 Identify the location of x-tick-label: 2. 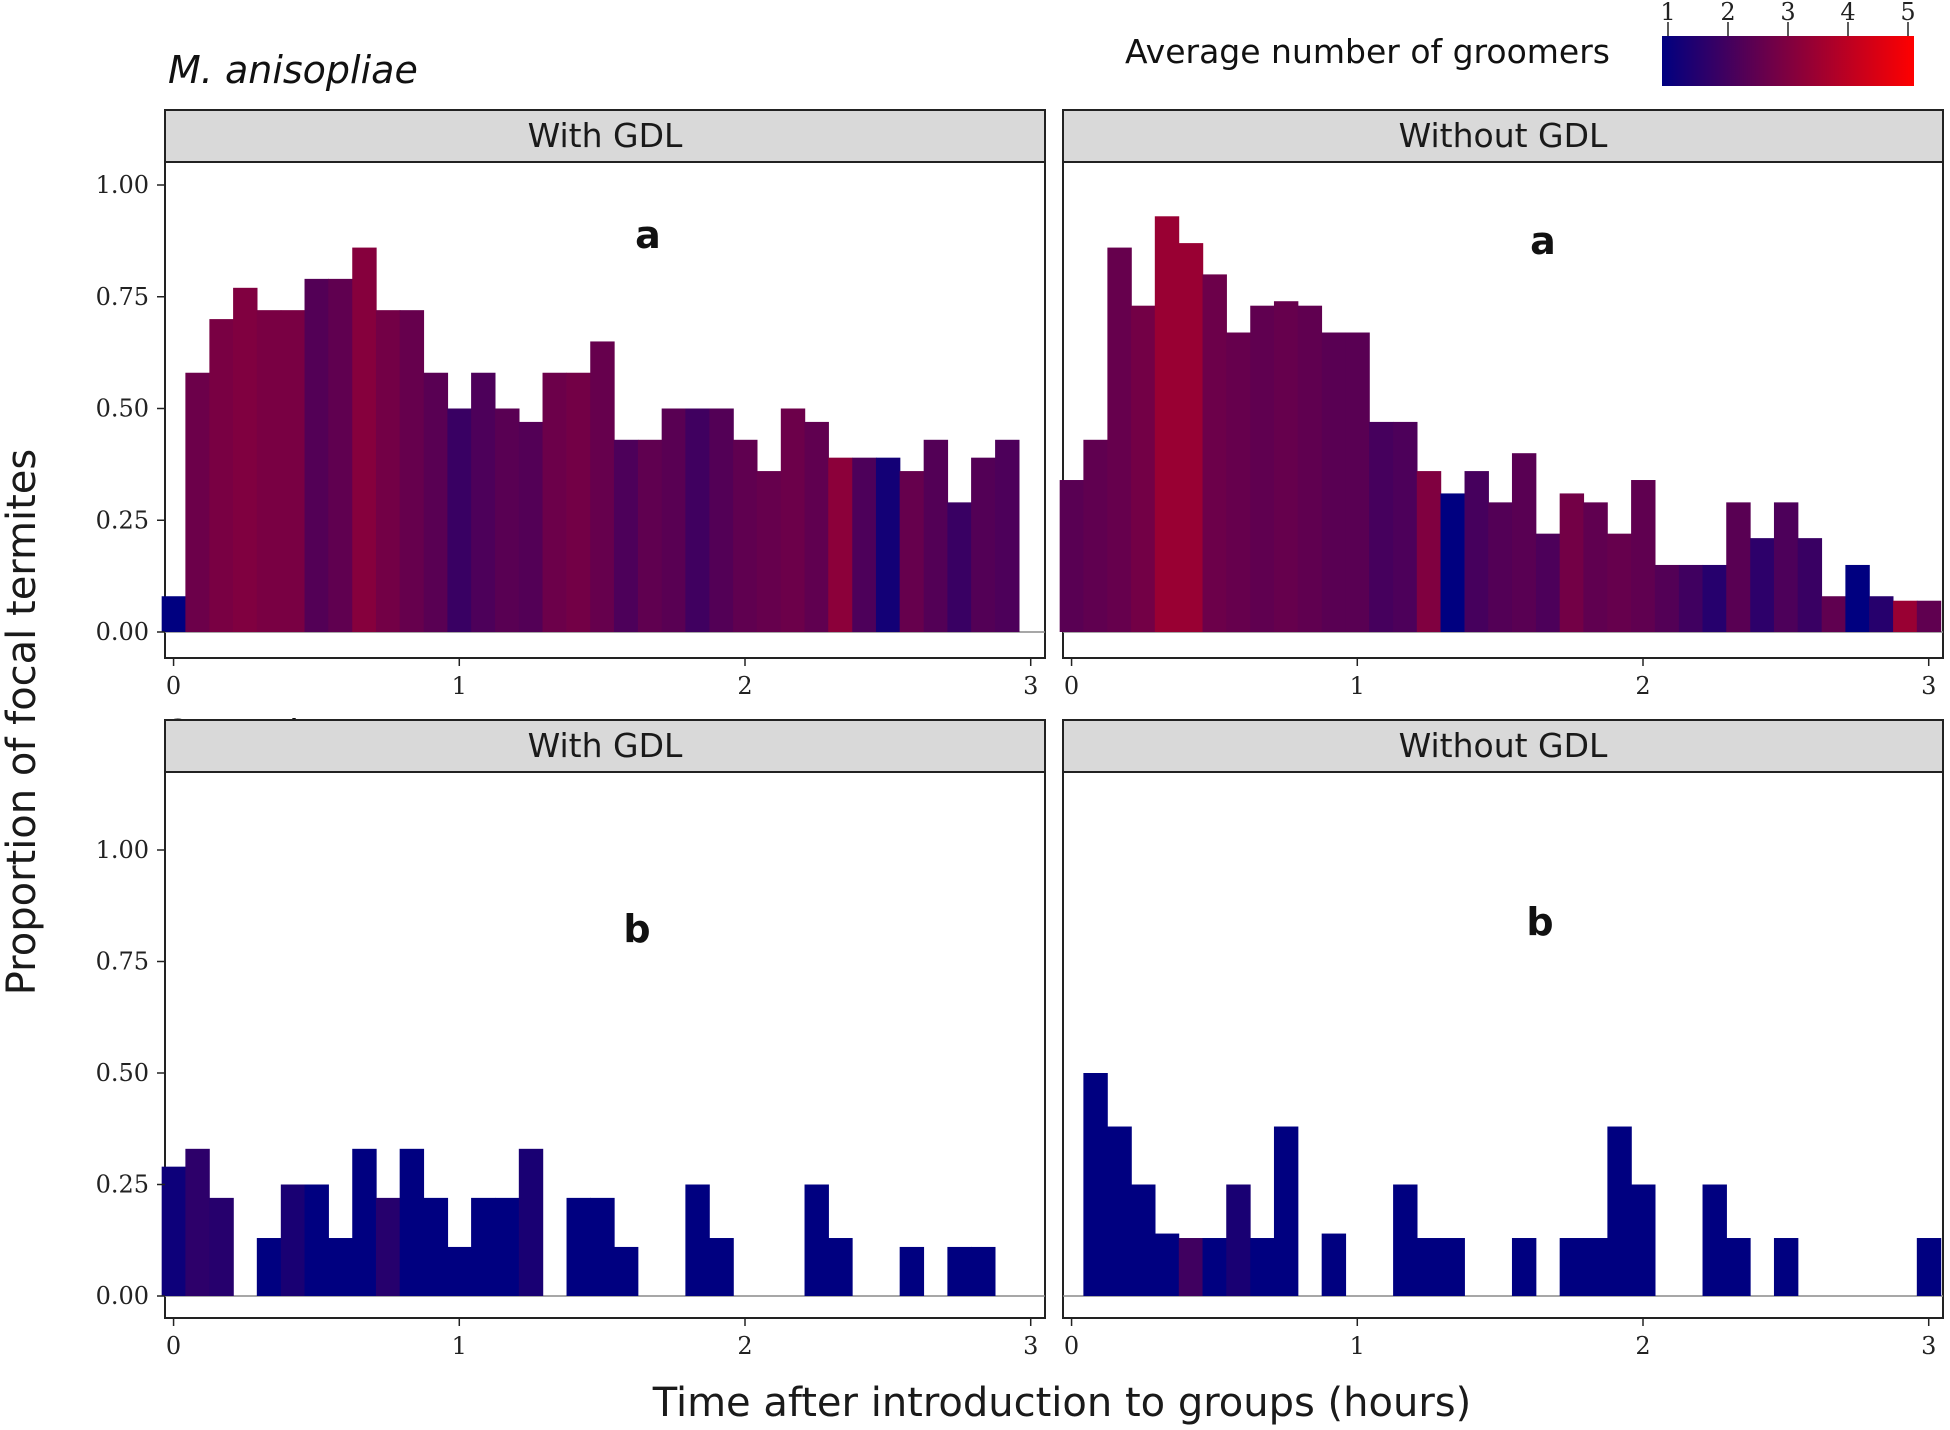
(1642, 686).